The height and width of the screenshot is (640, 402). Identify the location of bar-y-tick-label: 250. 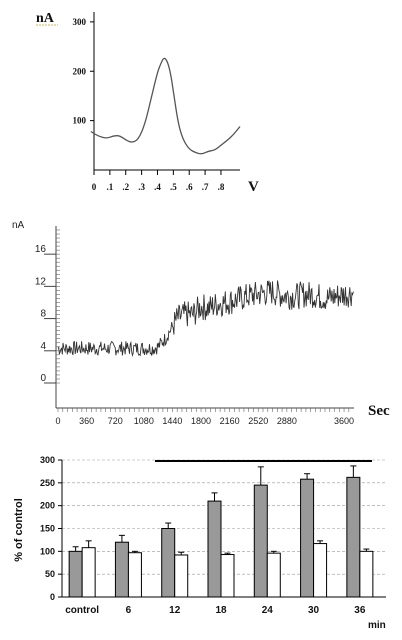
(47, 483).